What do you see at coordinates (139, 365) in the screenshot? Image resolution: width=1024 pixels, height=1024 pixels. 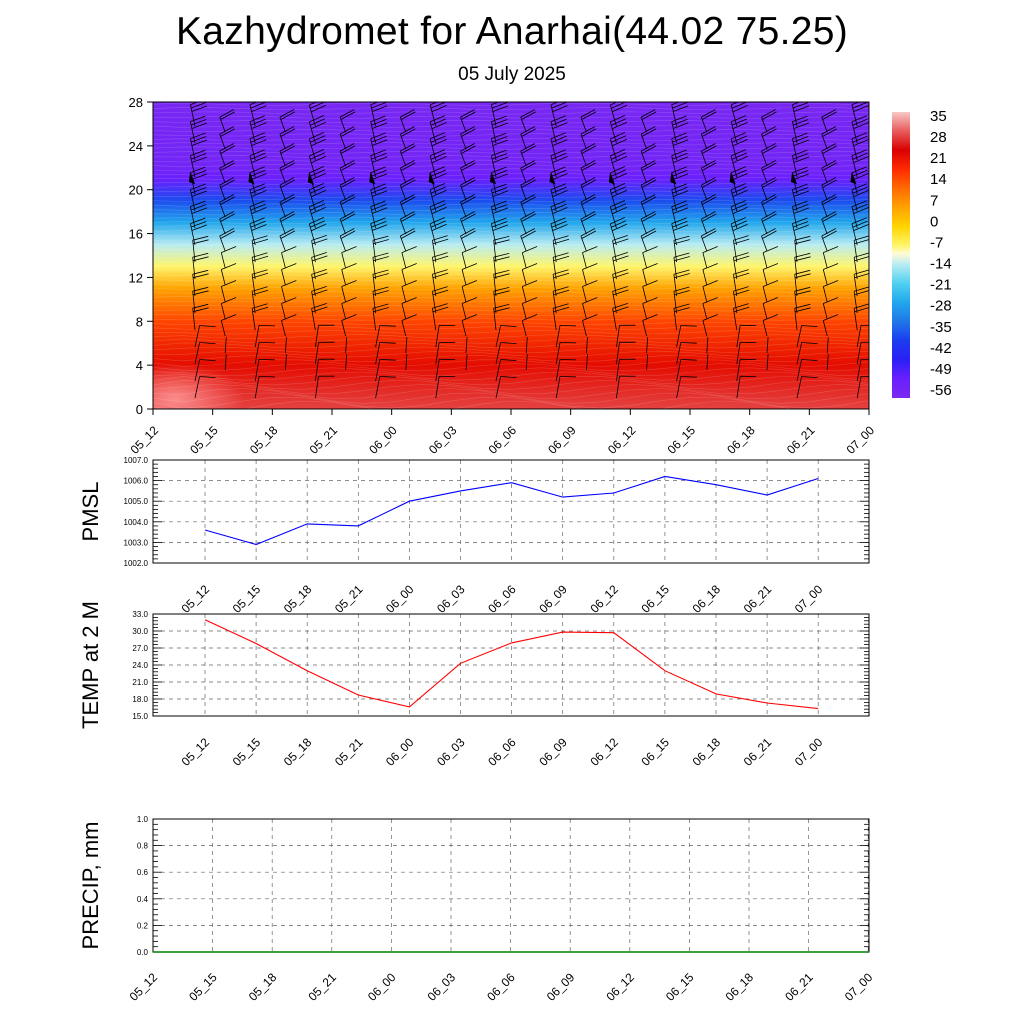 I see `heat-y-tick: 4` at bounding box center [139, 365].